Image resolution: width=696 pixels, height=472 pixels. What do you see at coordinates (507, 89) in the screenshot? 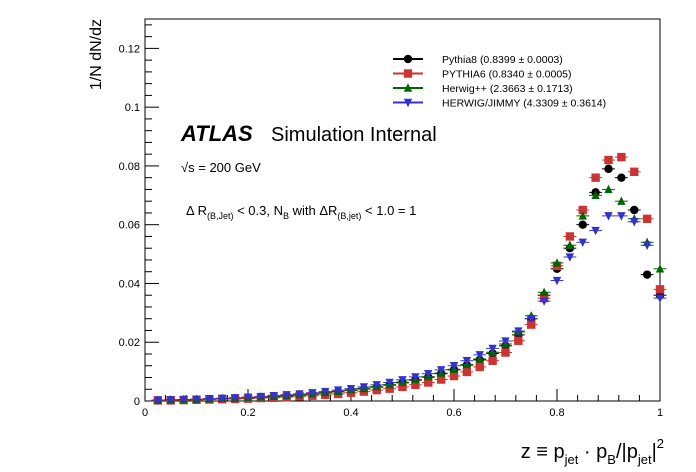
I see `legend-label: Herwig++ (2.3663 ± 0.1713)` at bounding box center [507, 89].